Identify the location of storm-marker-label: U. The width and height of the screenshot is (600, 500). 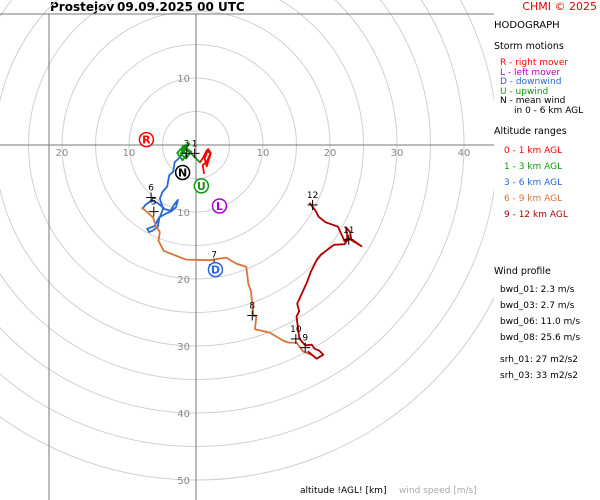
(201, 186).